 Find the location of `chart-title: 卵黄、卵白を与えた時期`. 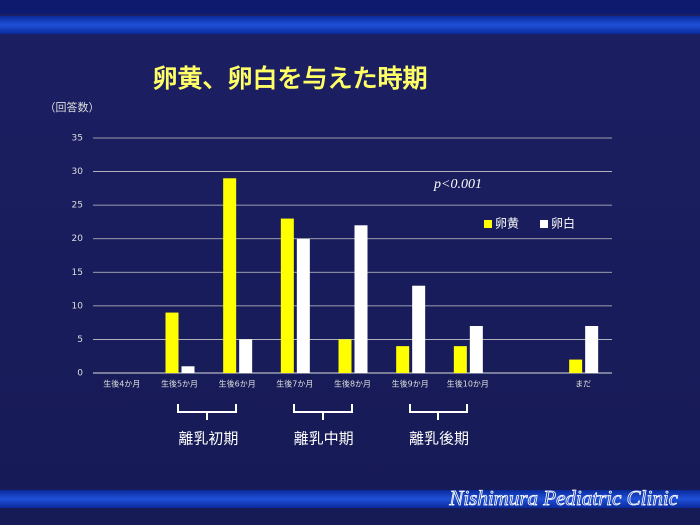

chart-title: 卵黄、卵白を与えた時期 is located at coordinates (289, 78).